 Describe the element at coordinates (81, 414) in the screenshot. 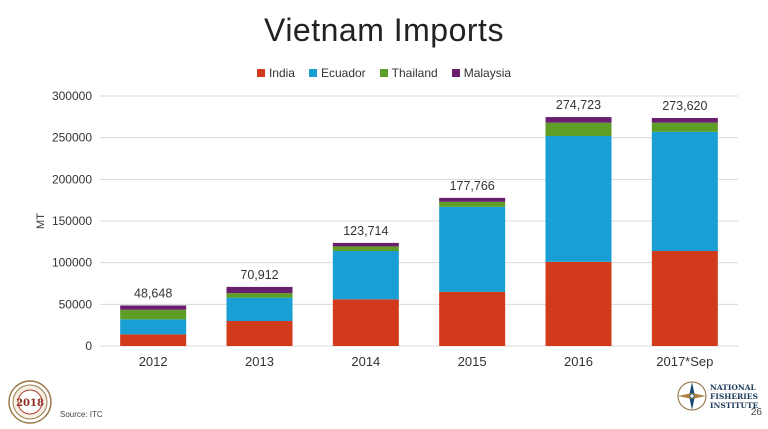

I see `source-note: Source: ITC` at that location.